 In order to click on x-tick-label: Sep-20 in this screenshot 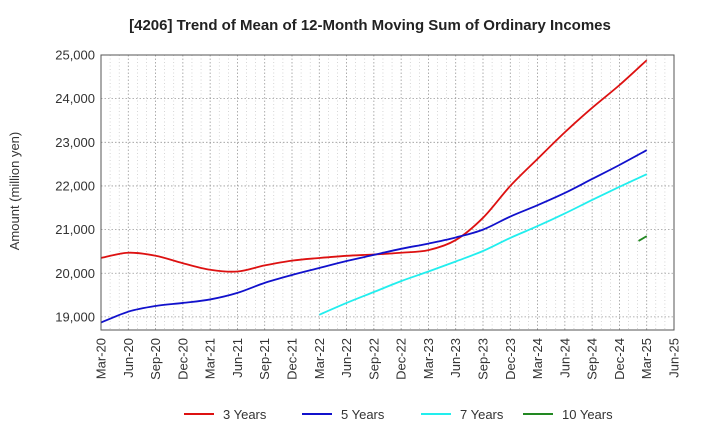, I will do `click(155, 359)`.